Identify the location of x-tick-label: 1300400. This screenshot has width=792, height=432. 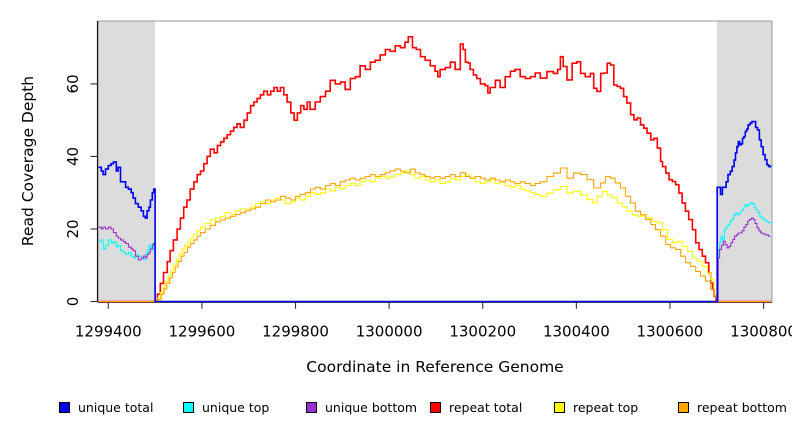
(576, 332).